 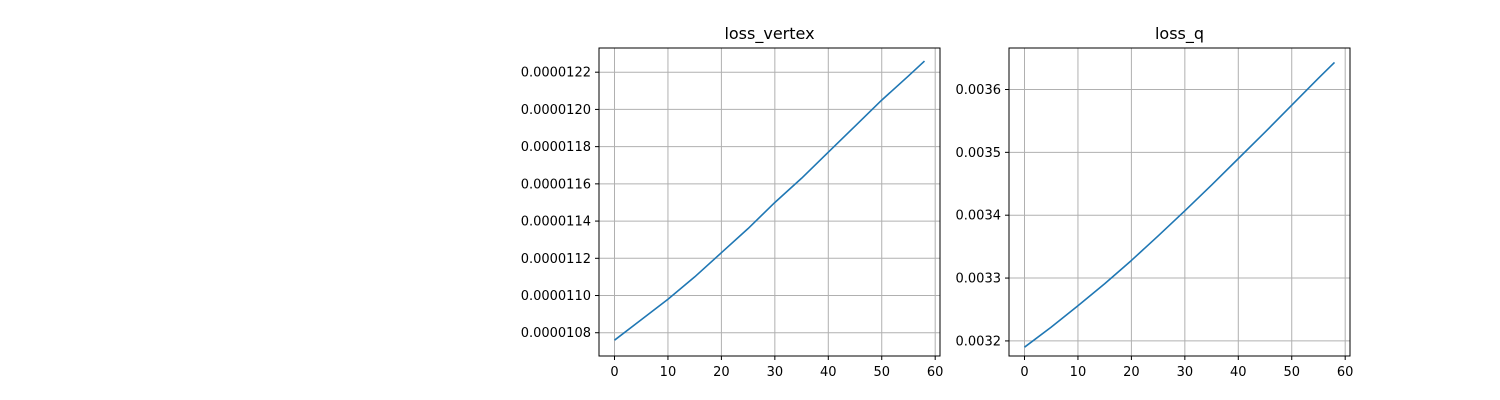 I want to click on y-tick-label: 0.0000116, so click(x=556, y=184).